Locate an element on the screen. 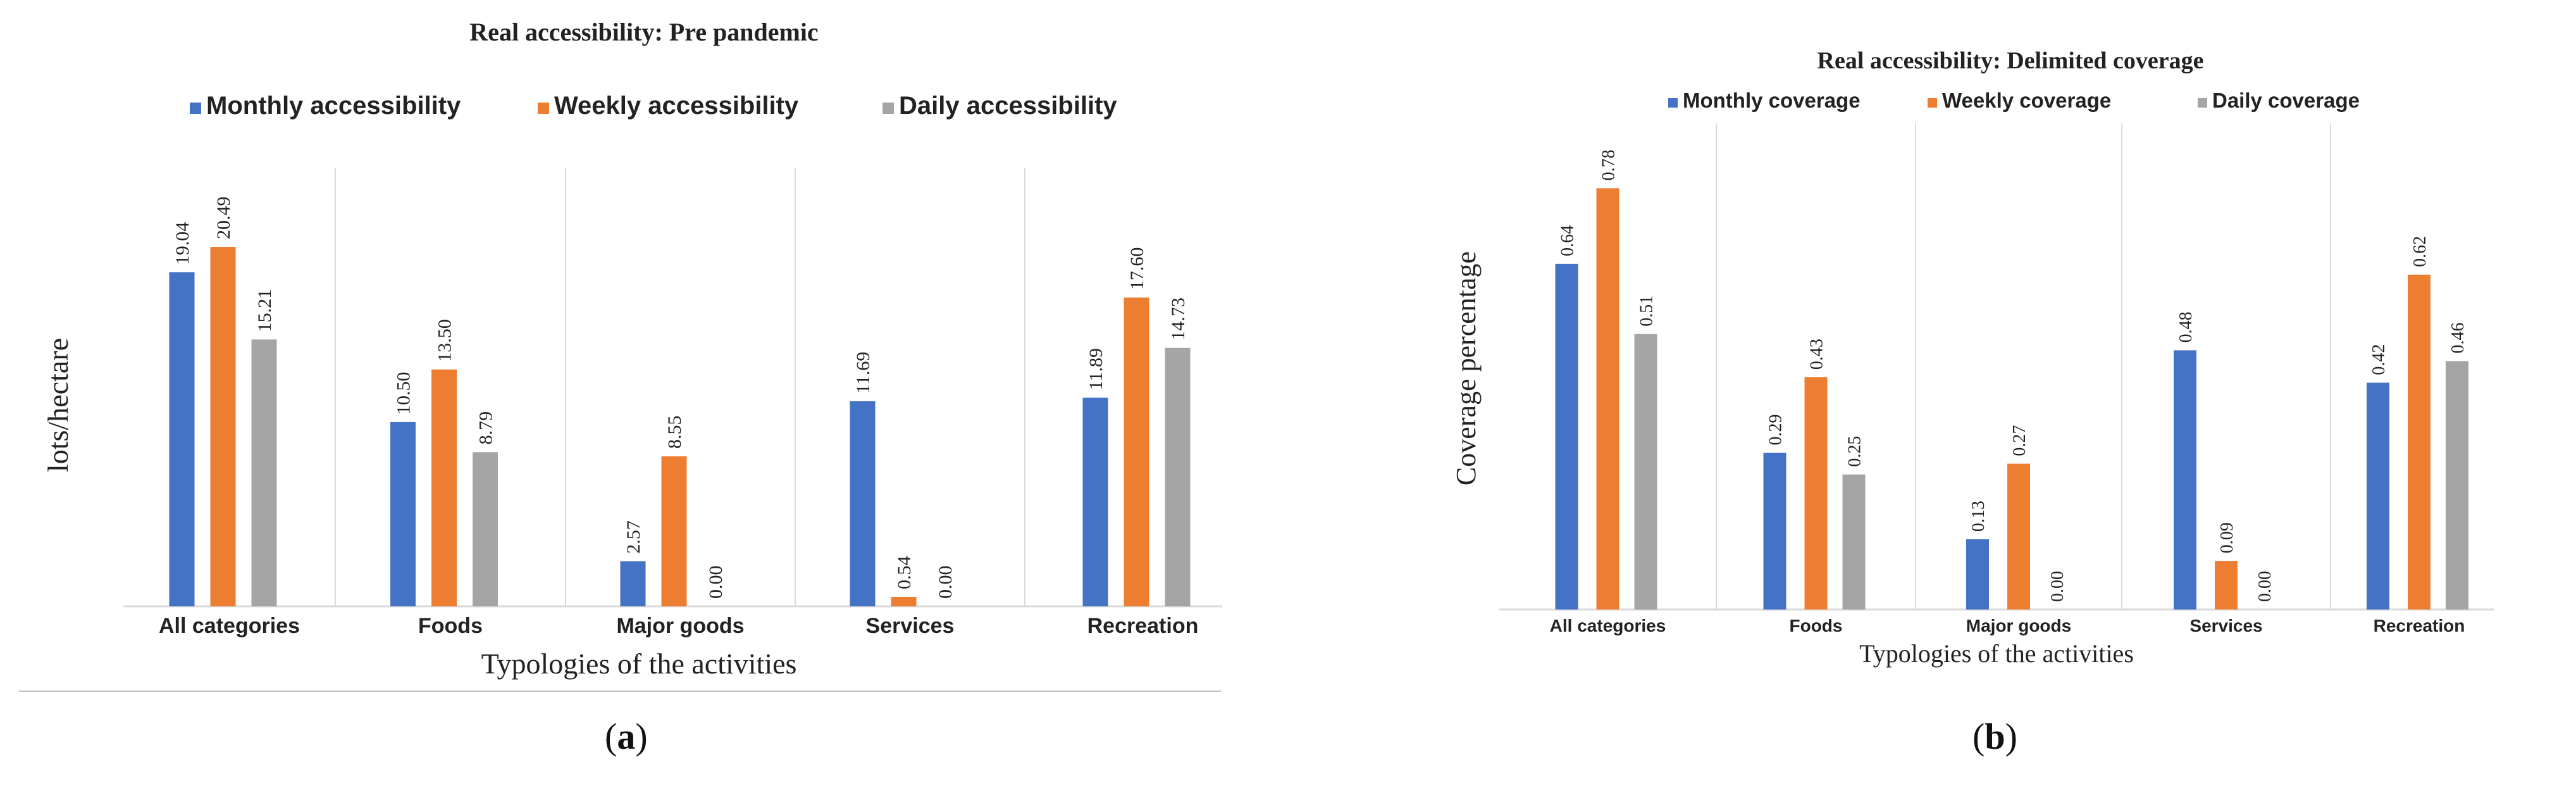  chart-a-data-label: 19.04 is located at coordinates (183, 244).